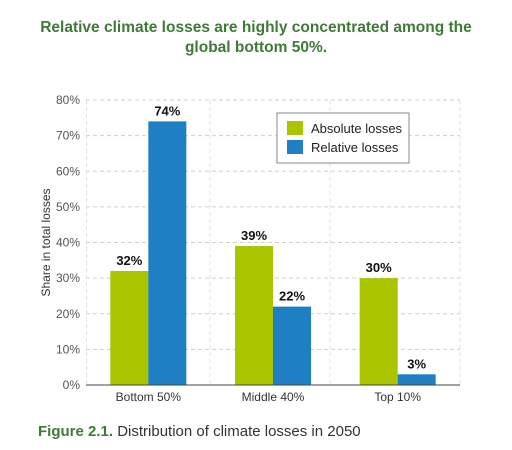 The width and height of the screenshot is (512, 450). What do you see at coordinates (68, 171) in the screenshot?
I see `y-tick-label: 60%` at bounding box center [68, 171].